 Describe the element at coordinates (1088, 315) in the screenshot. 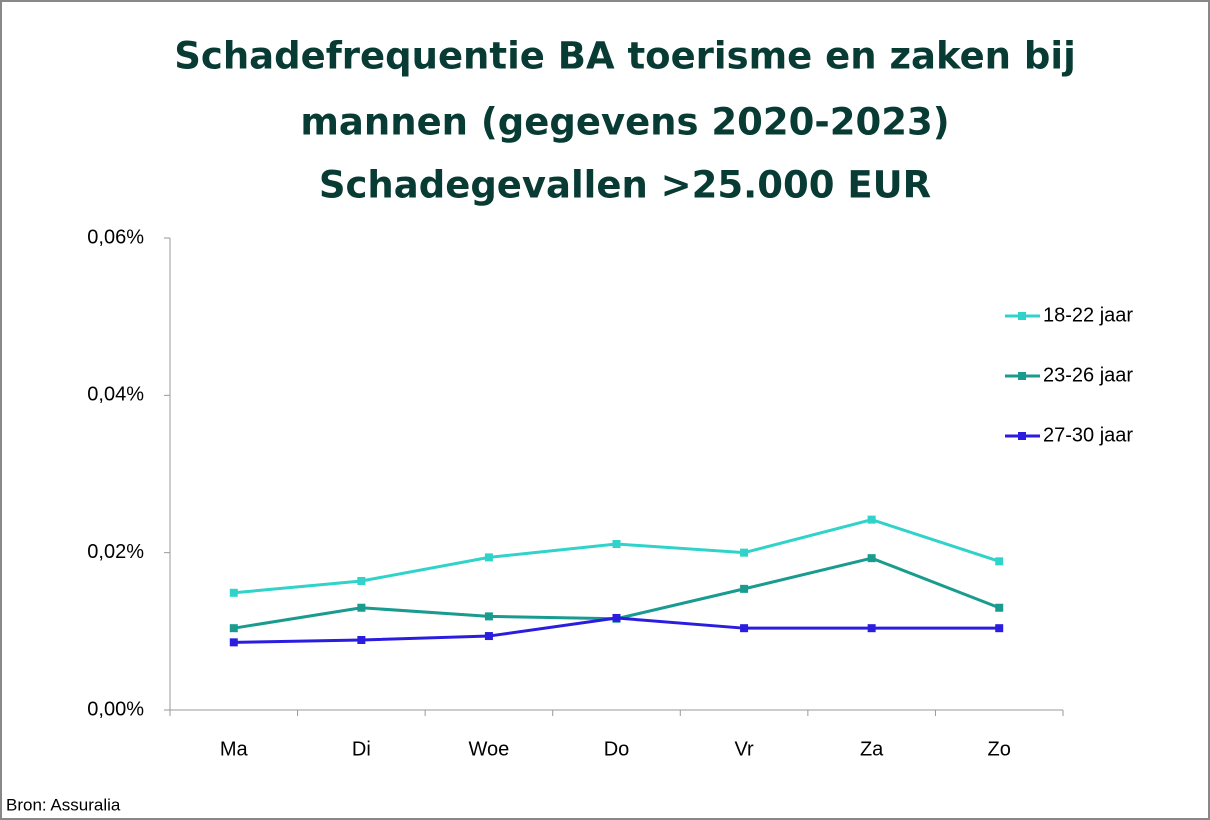

I see `legend-label: 18-22 jaar` at that location.